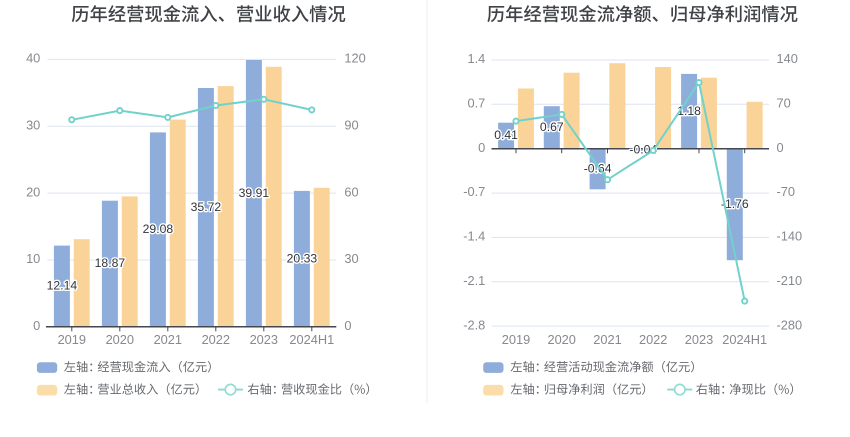 Image resolution: width=850 pixels, height=437 pixels. I want to click on svg-text: -2.1, so click(474, 280).